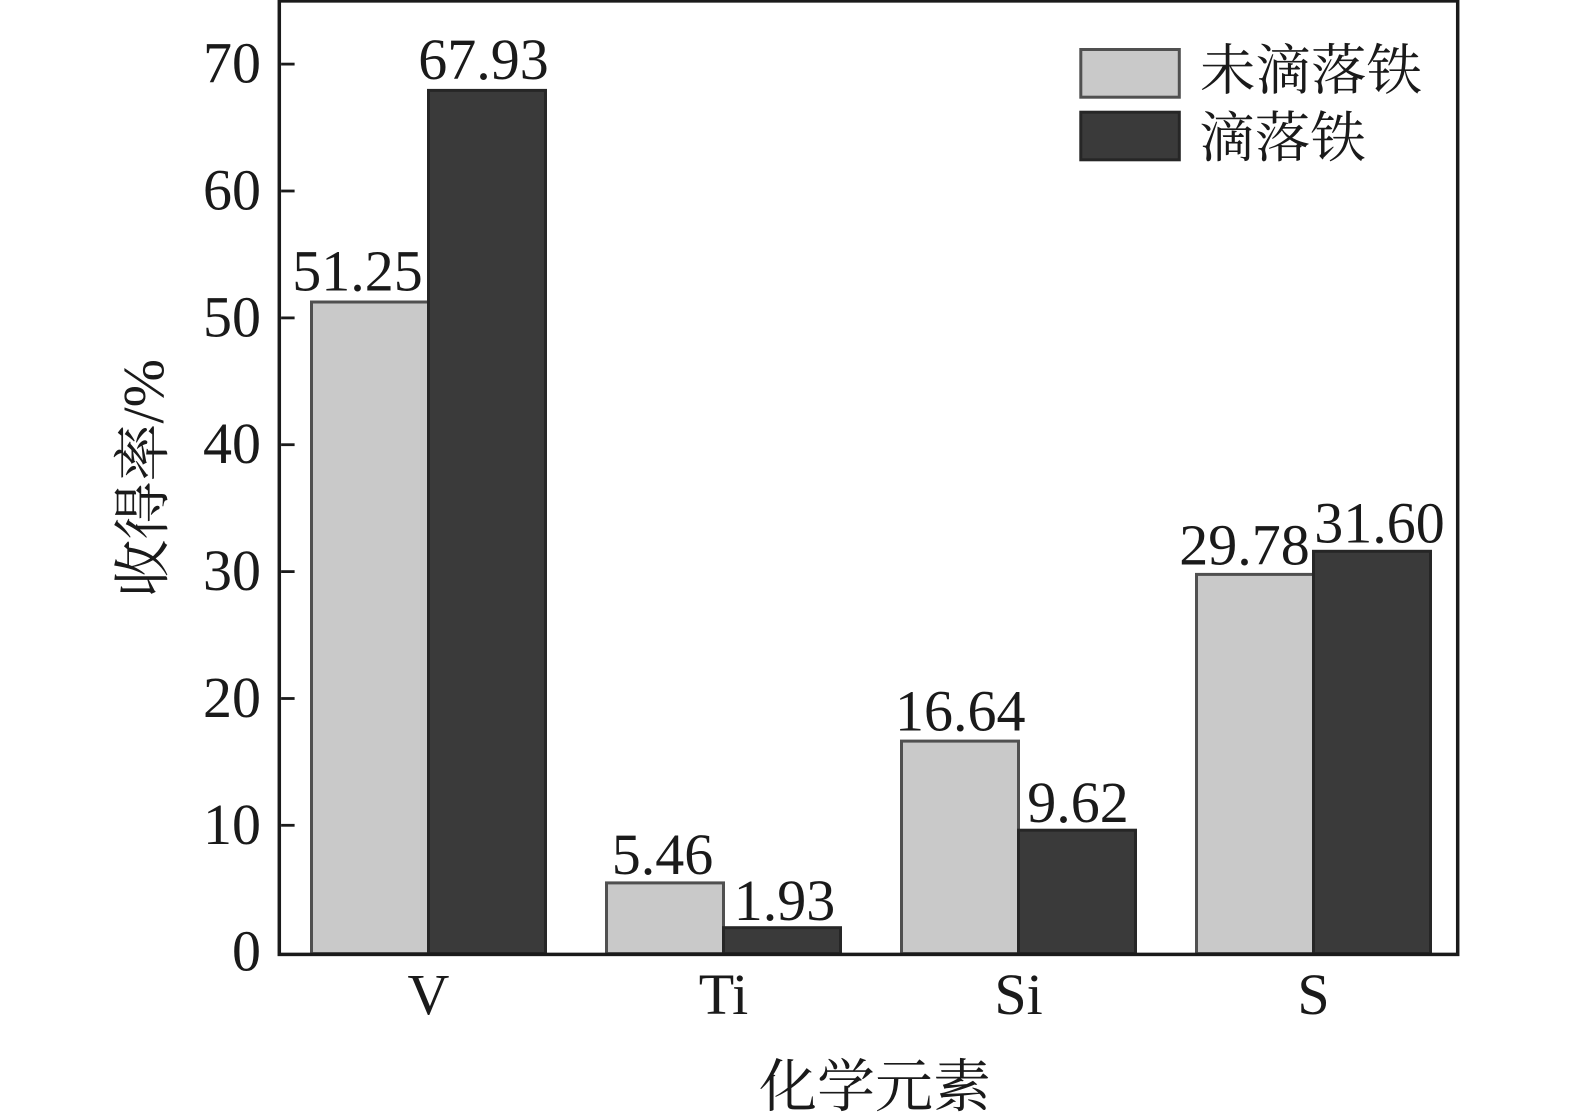  Describe the element at coordinates (232, 824) in the screenshot. I see `svg-text: 10` at that location.